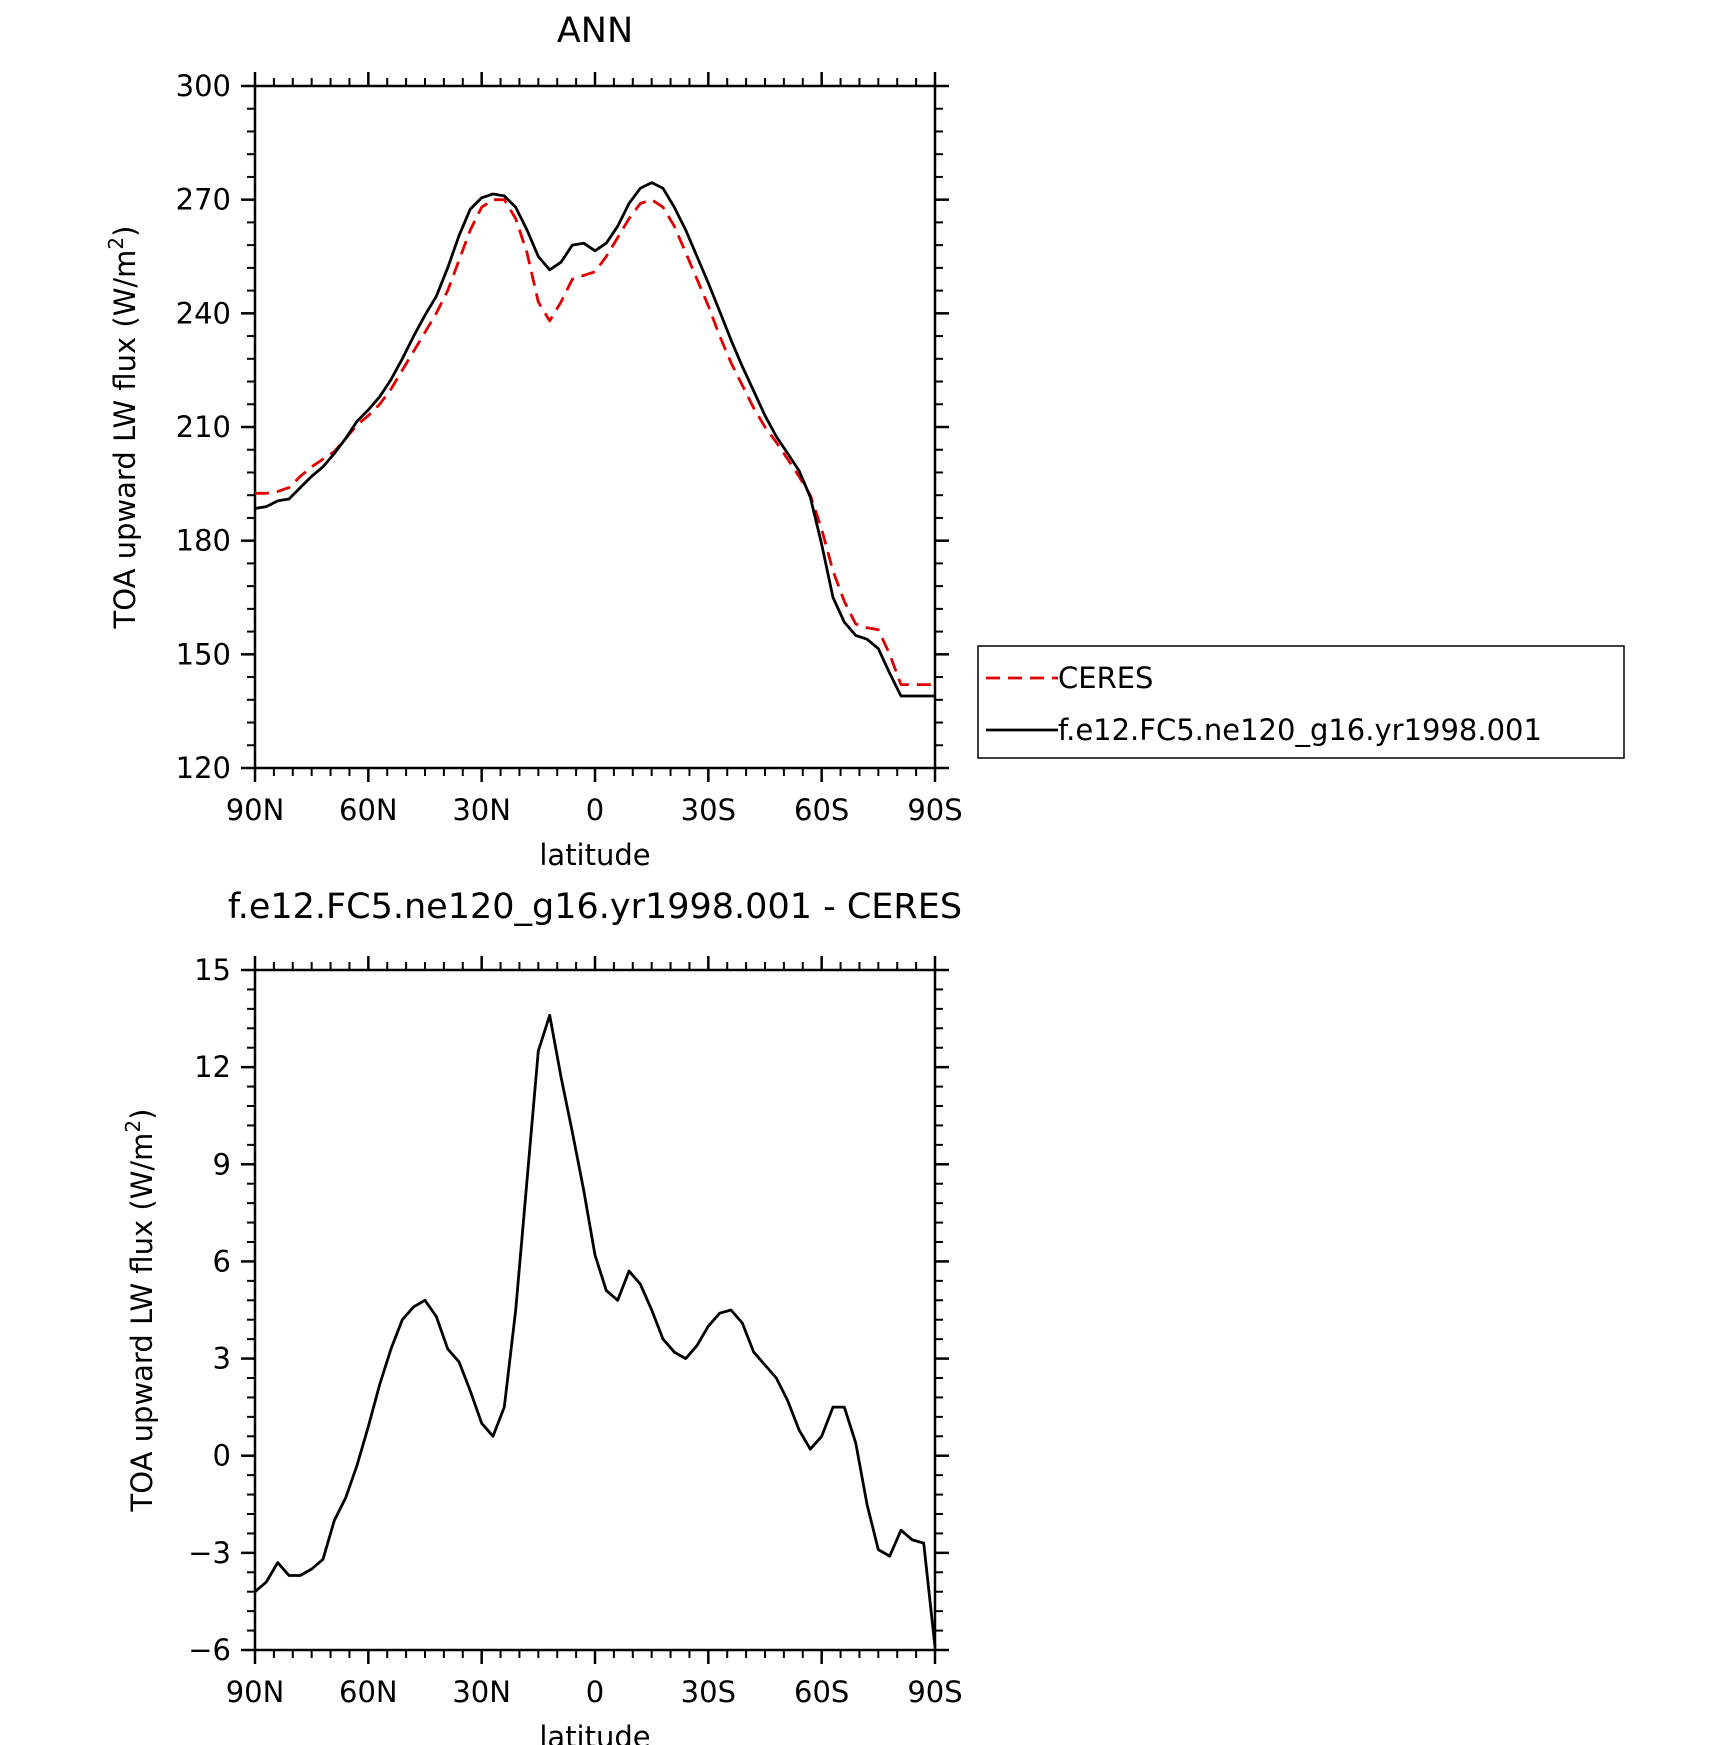 This screenshot has height=1745, width=1710. What do you see at coordinates (595, 31) in the screenshot?
I see `chart-title: ANN` at bounding box center [595, 31].